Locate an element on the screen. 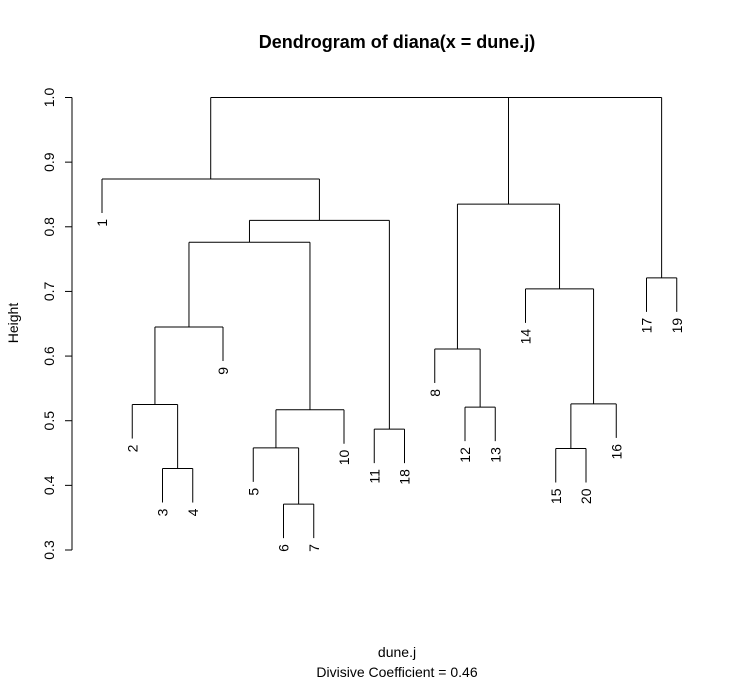  leaf-label: 2 is located at coordinates (132, 448).